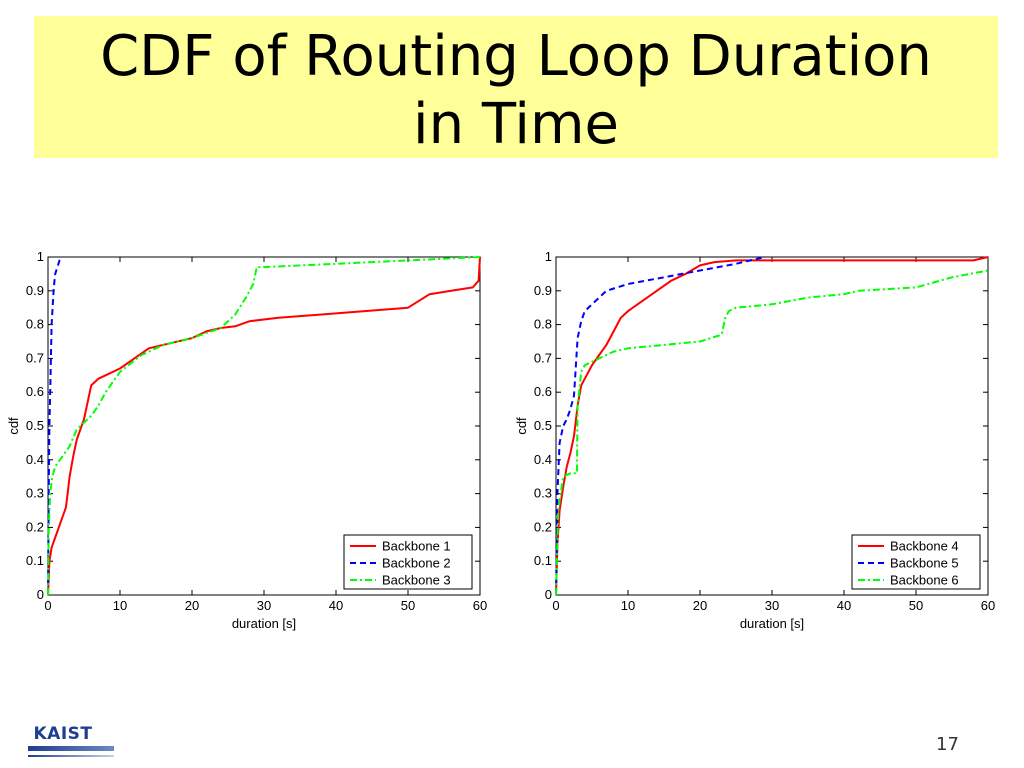 The image size is (1024, 768). Describe the element at coordinates (924, 563) in the screenshot. I see `legend-label: Backbone 5` at that location.